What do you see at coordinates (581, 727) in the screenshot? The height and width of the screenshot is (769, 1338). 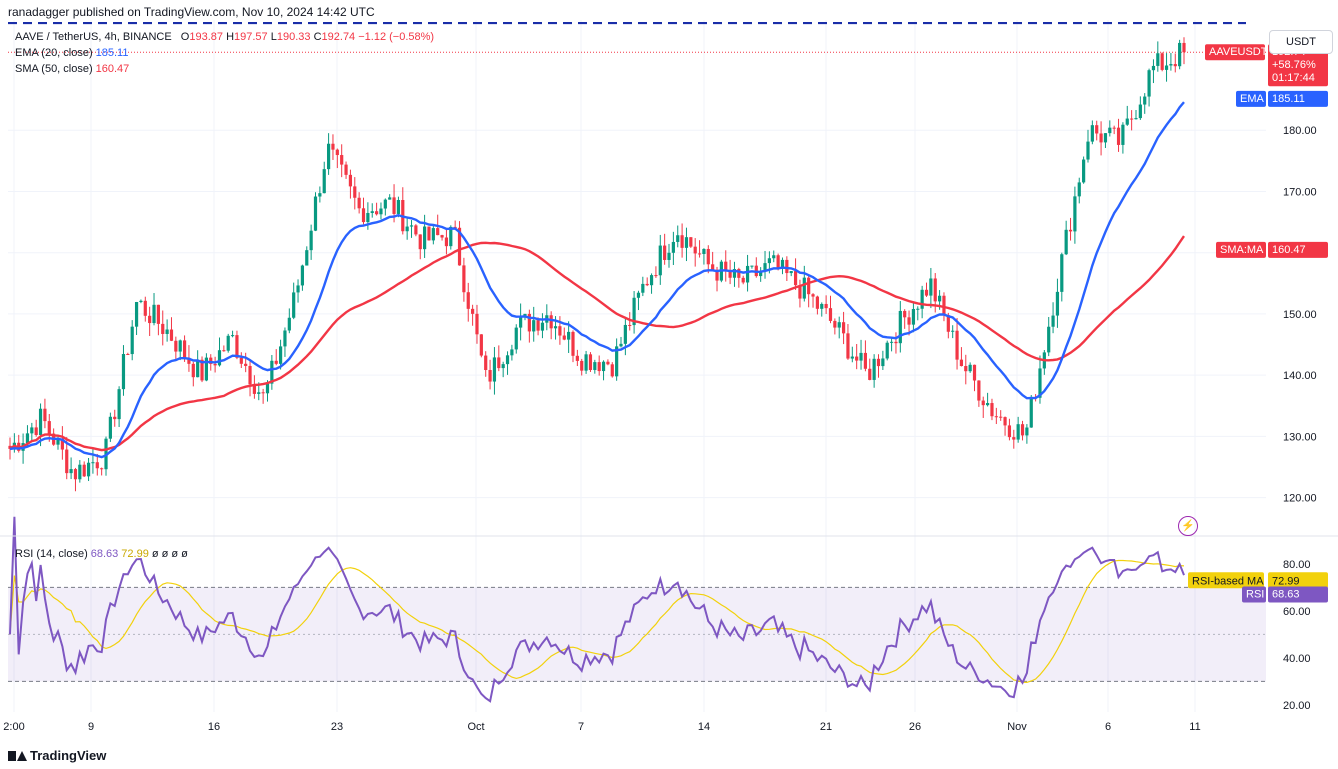 I see `time-tick-label: 7` at bounding box center [581, 727].